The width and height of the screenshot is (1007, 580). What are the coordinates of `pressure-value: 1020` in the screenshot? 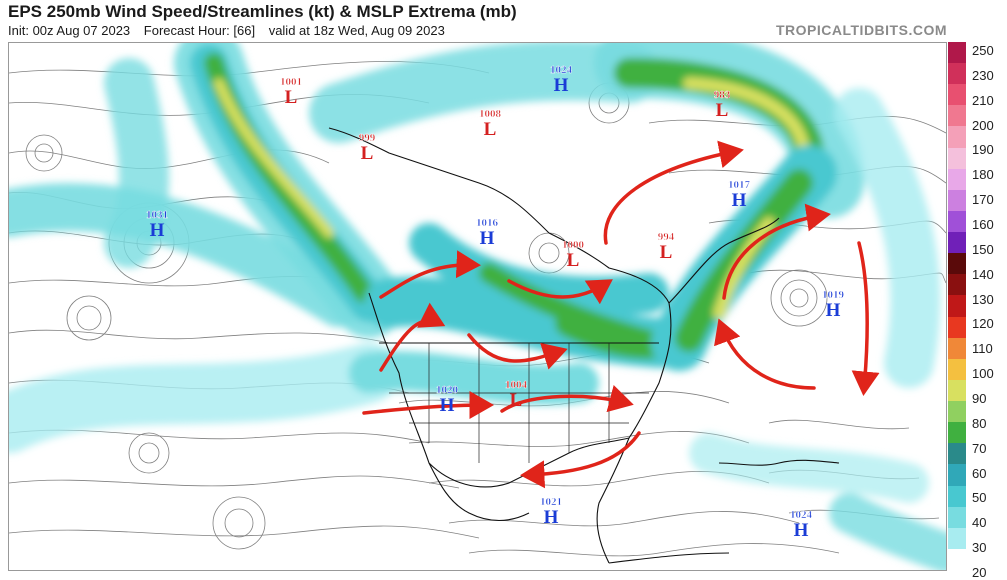 It's located at (447, 390).